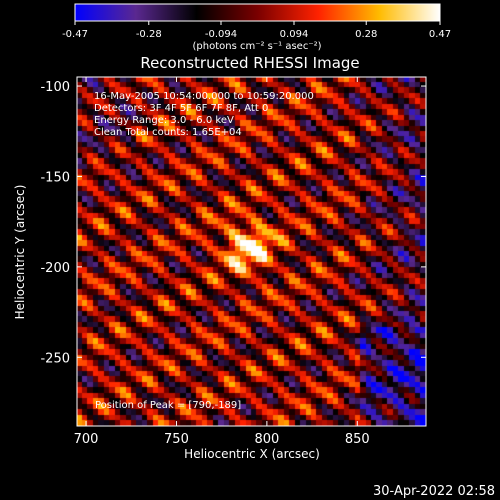  What do you see at coordinates (366, 34) in the screenshot?
I see `colorbar-tick-label: 0.28` at bounding box center [366, 34].